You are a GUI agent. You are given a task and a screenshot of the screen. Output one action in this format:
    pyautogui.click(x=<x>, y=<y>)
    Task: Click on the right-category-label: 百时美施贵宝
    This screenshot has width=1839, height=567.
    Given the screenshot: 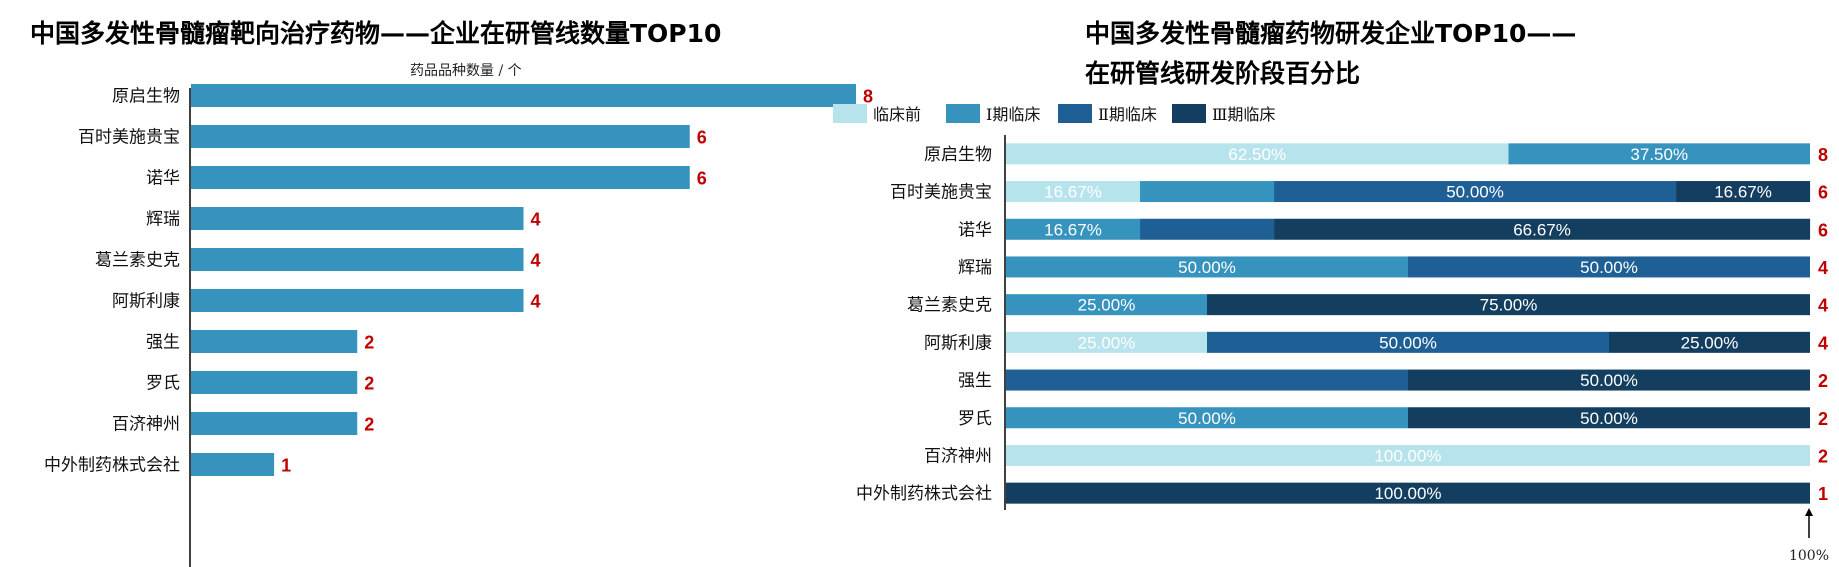 What is the action you would take?
    pyautogui.click(x=941, y=193)
    